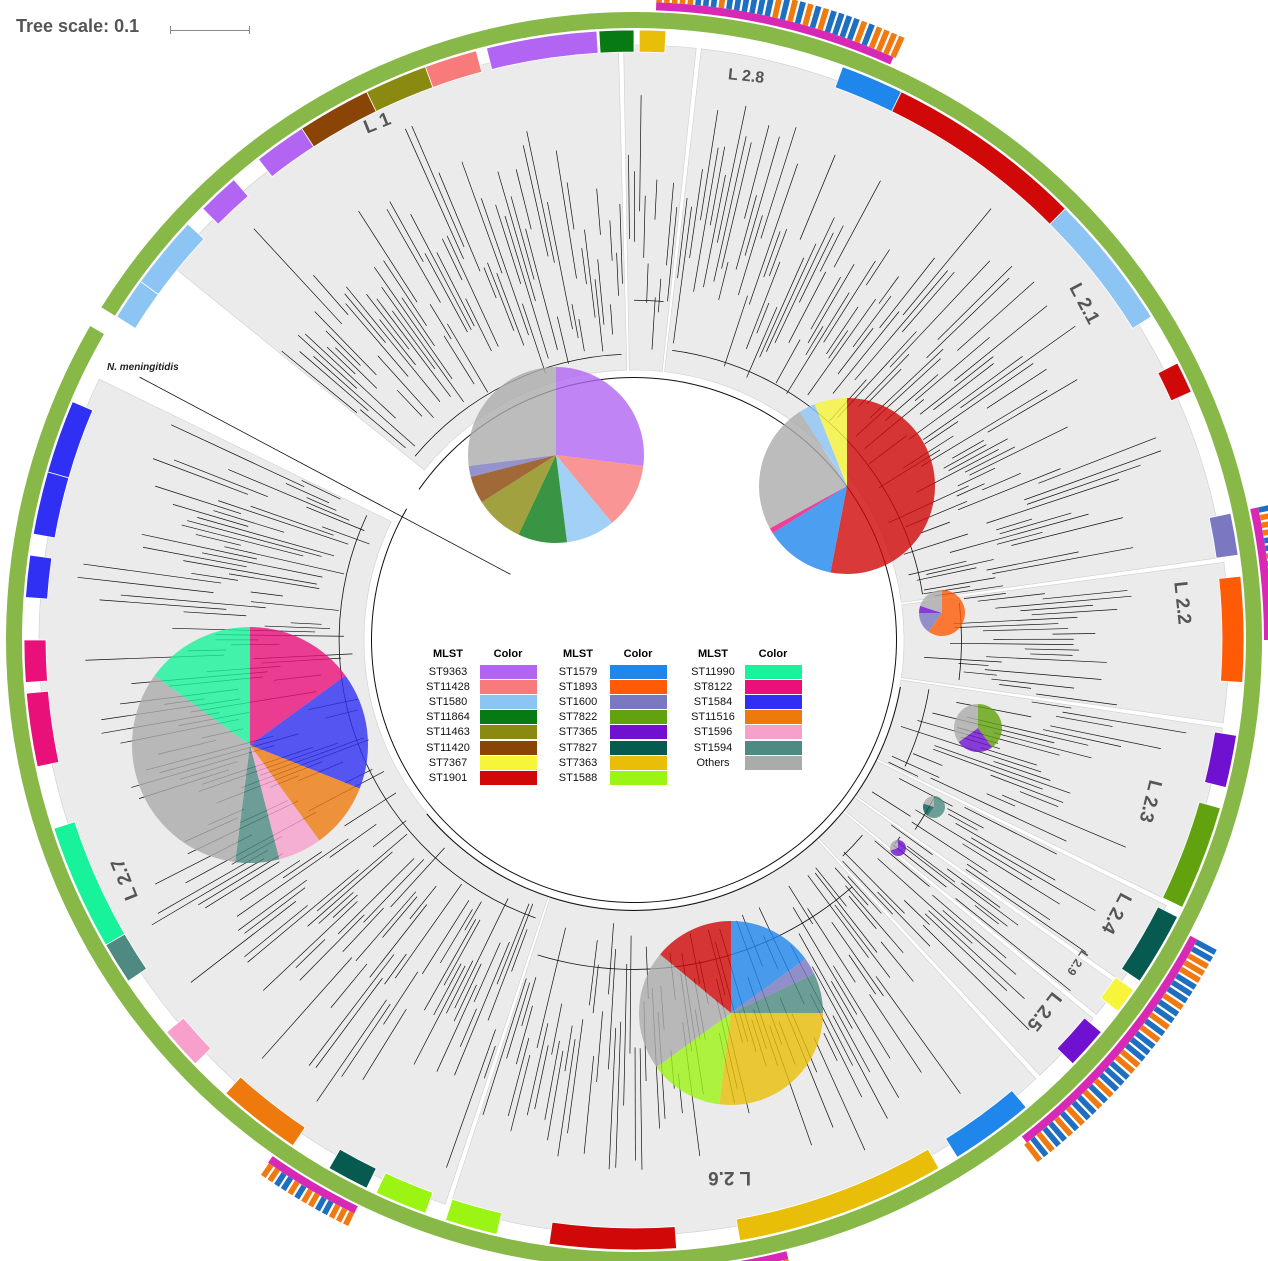  Describe the element at coordinates (613, 762) in the screenshot. I see `legend-row: ST7363` at that location.